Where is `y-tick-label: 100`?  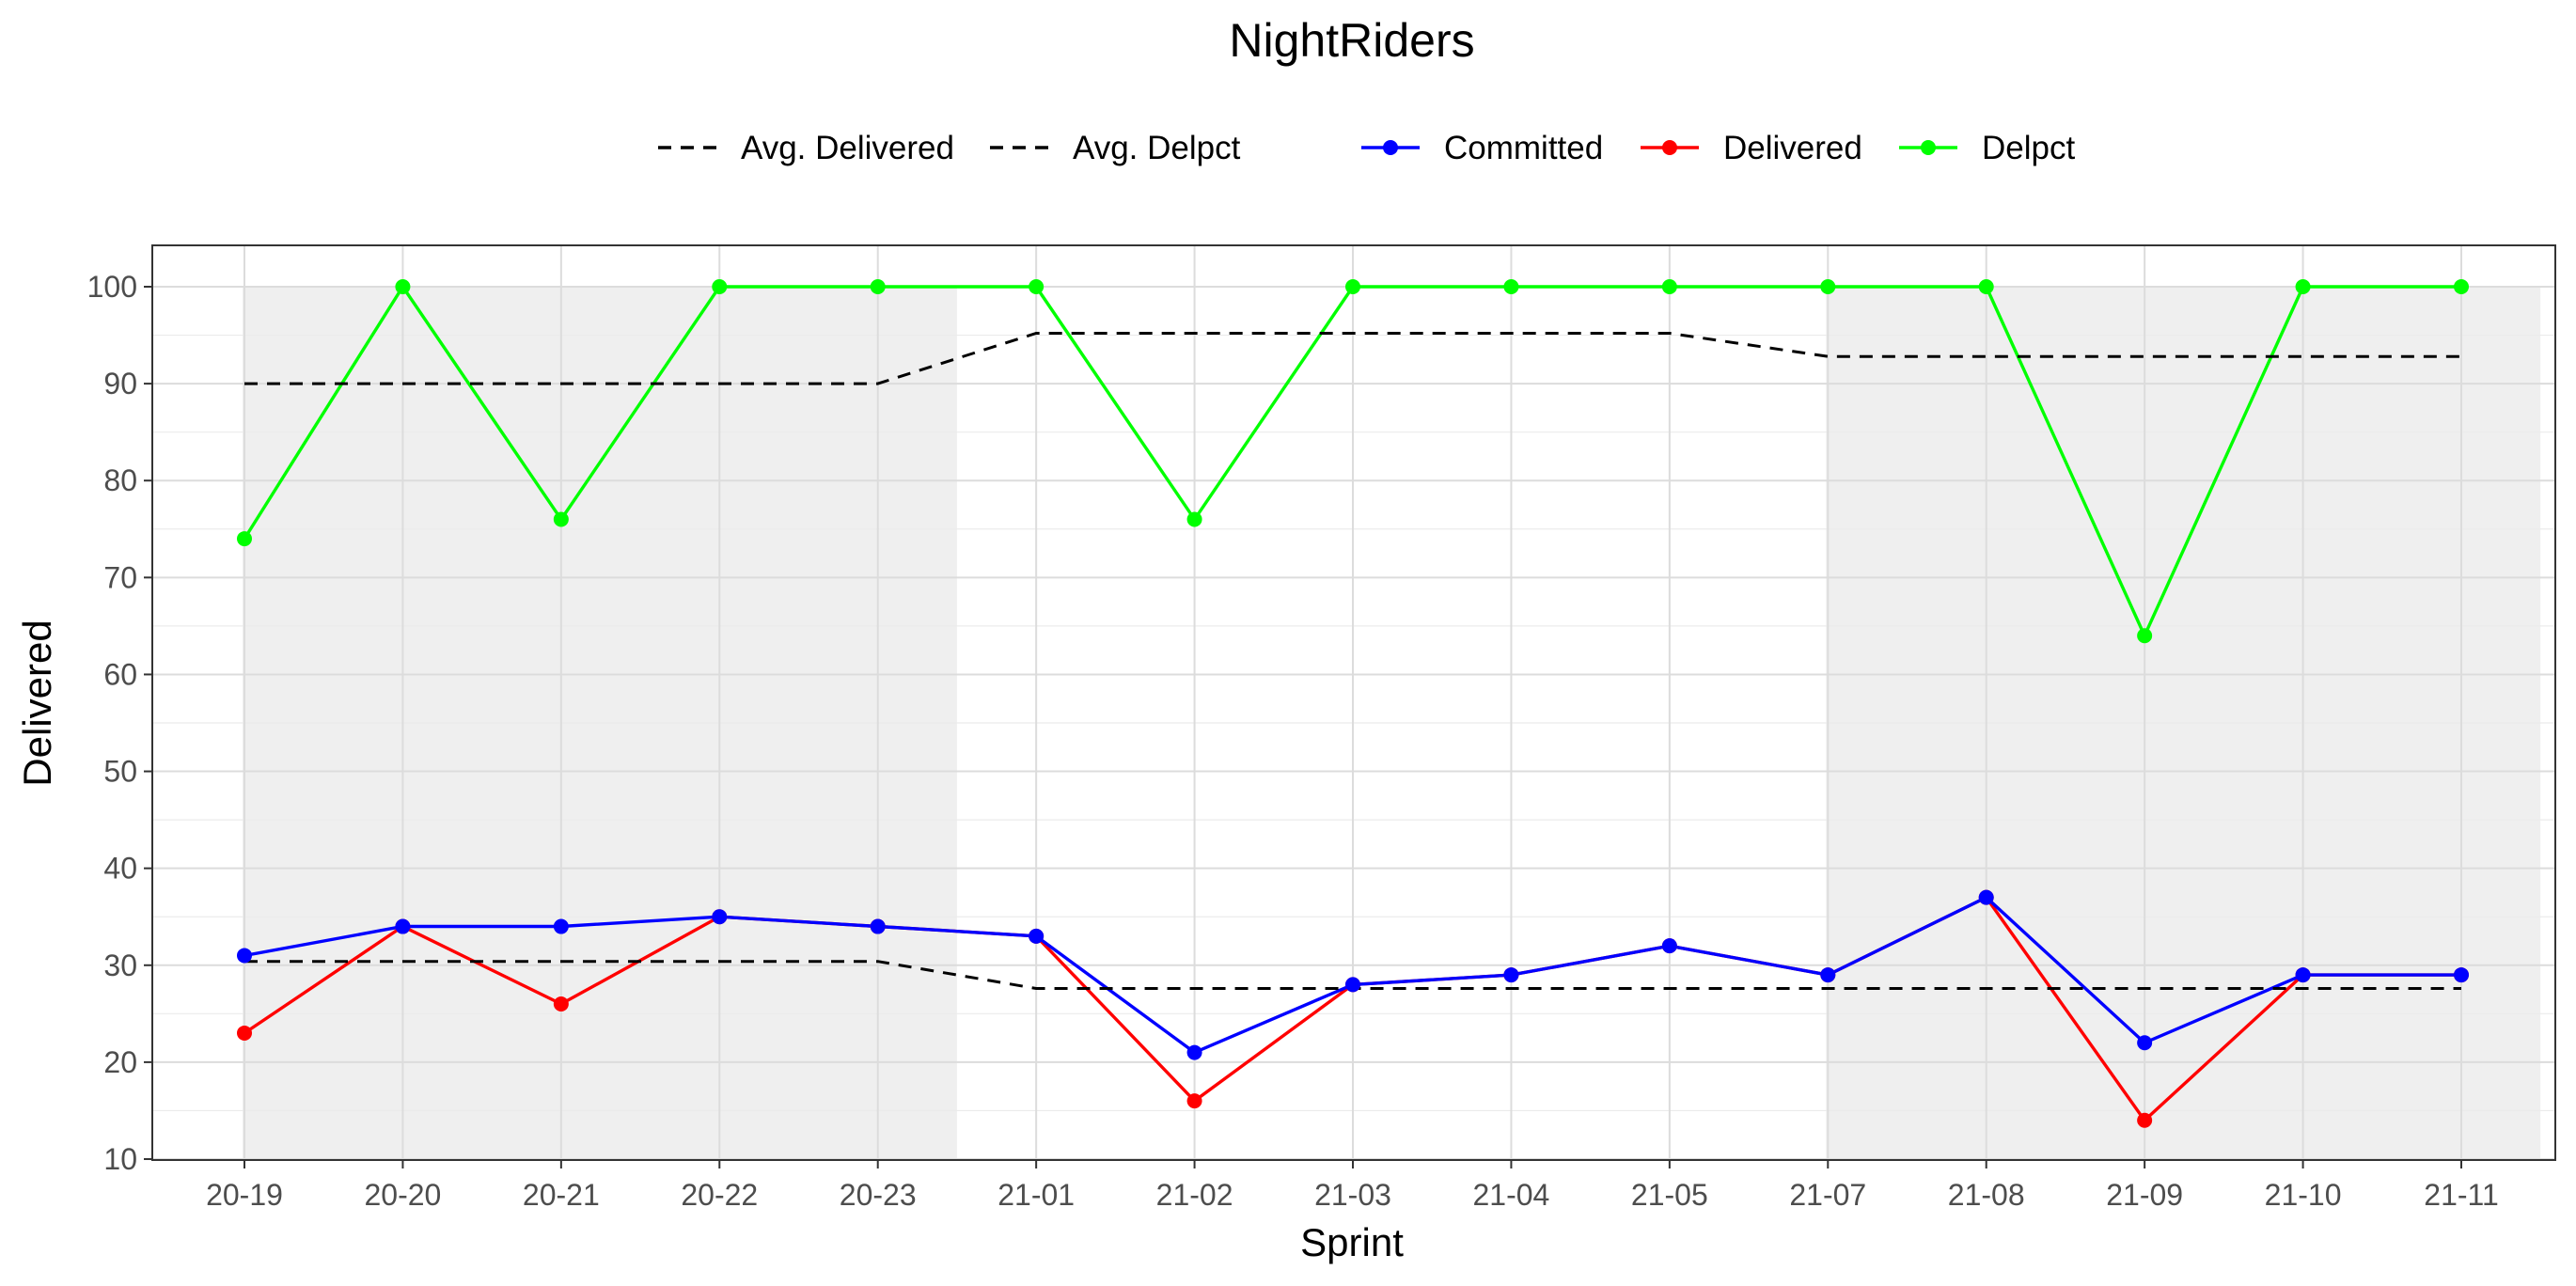 y-tick-label: 100 is located at coordinates (112, 287).